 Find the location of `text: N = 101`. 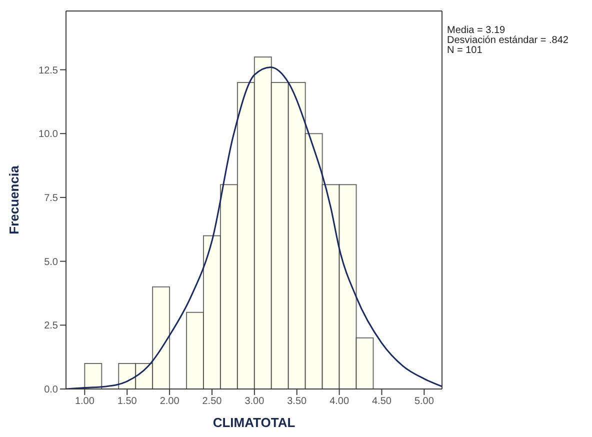

text: N = 101 is located at coordinates (465, 50).